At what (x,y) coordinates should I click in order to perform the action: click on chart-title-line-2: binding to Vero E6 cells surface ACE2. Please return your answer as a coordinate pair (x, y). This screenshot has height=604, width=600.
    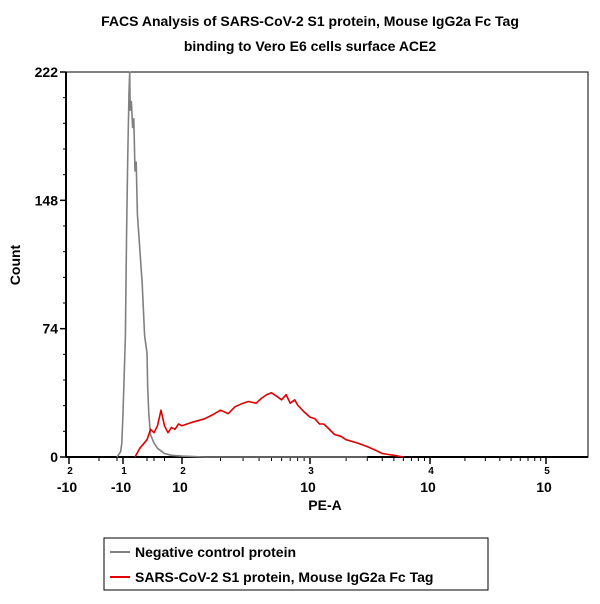
    Looking at the image, I should click on (310, 46).